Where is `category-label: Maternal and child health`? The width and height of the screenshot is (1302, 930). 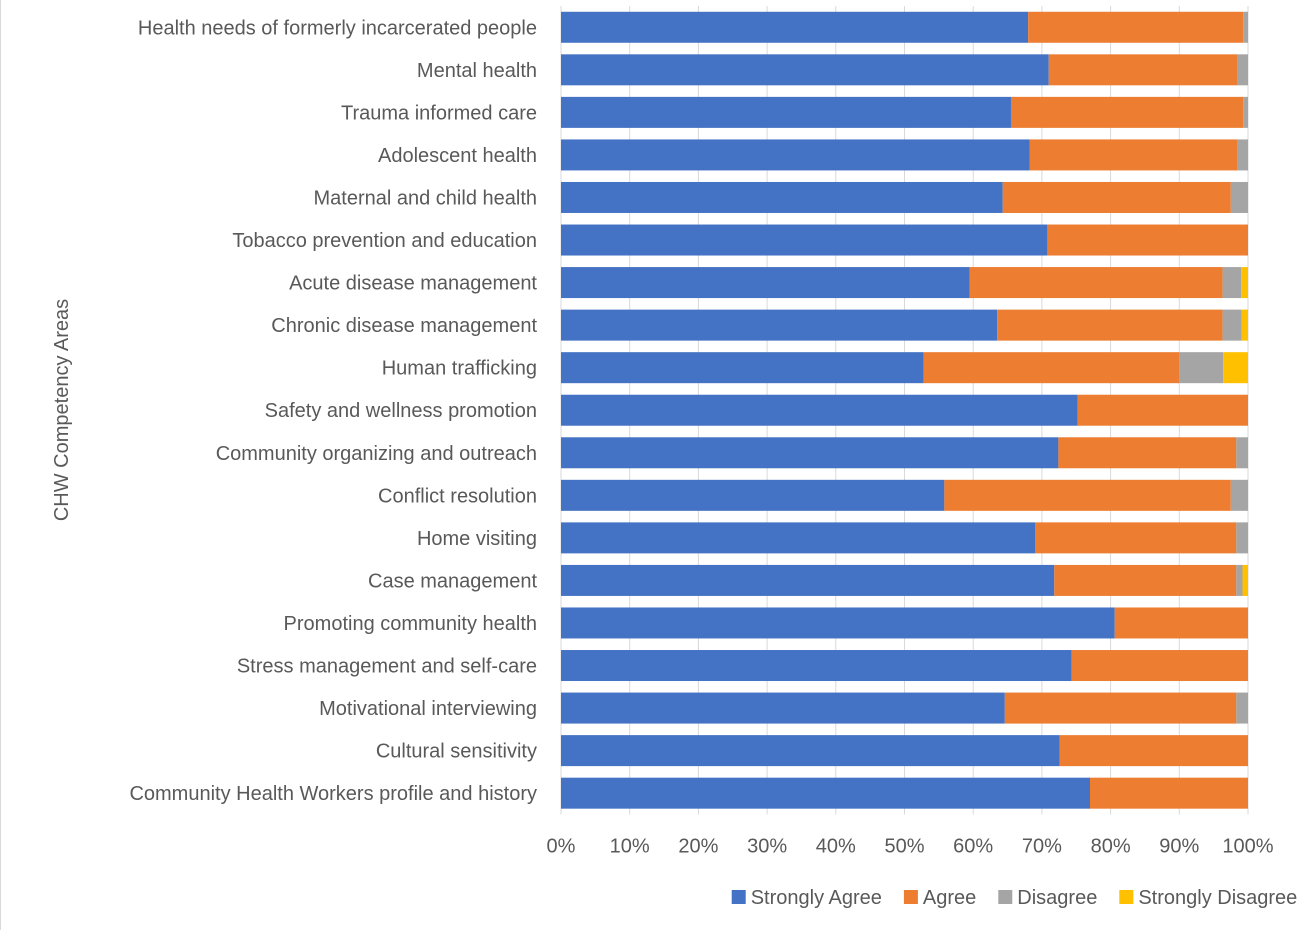
category-label: Maternal and child health is located at coordinates (425, 198).